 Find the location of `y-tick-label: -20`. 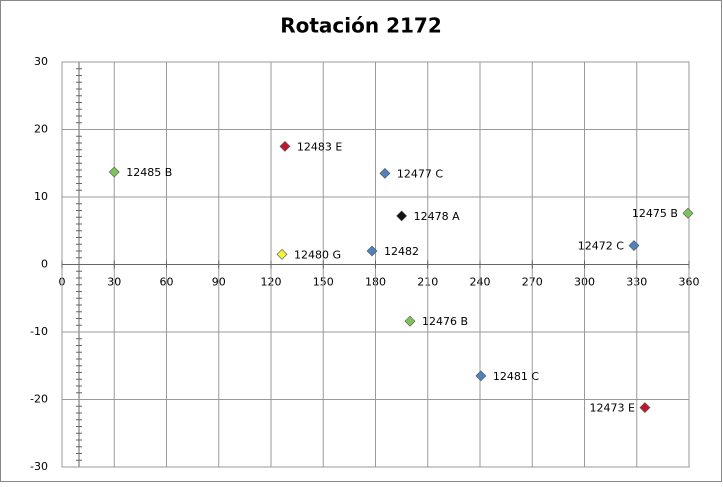

y-tick-label: -20 is located at coordinates (39, 399).